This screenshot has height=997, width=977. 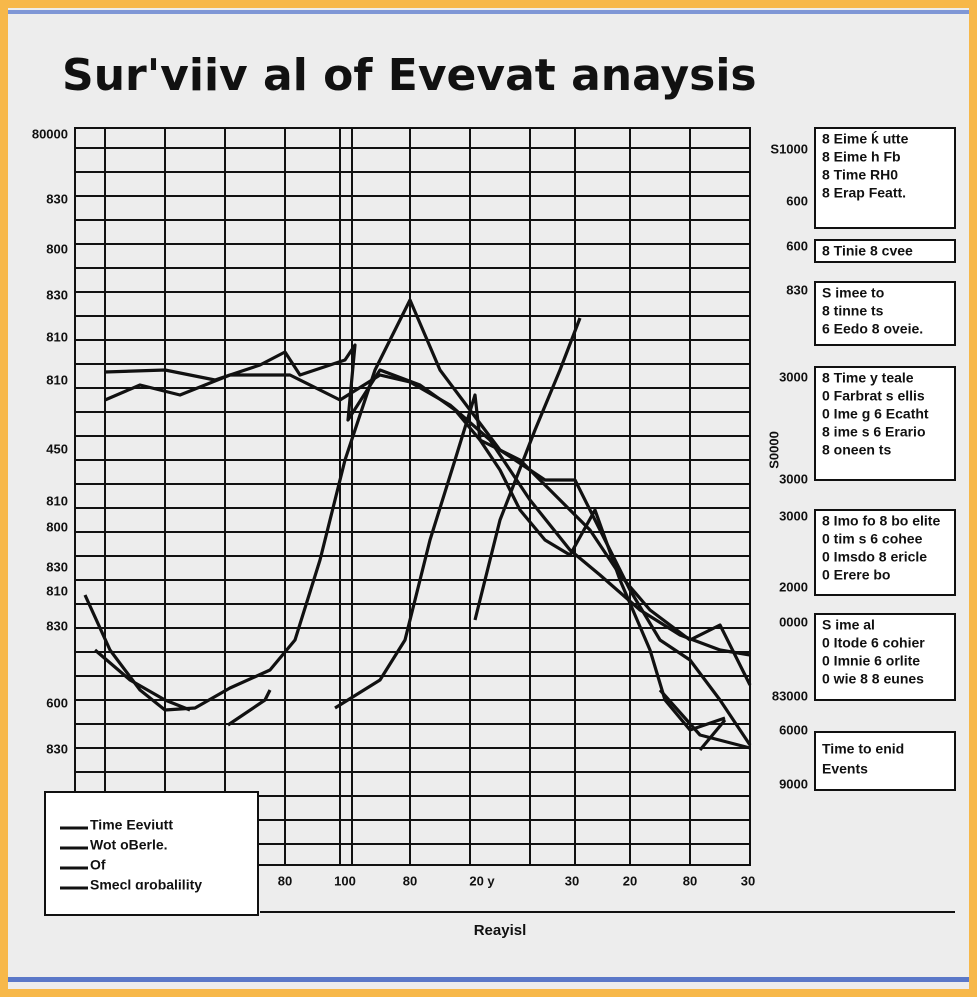 What do you see at coordinates (881, 521) in the screenshot?
I see `side-box-text: 8 Imo fo 8 bo elite` at bounding box center [881, 521].